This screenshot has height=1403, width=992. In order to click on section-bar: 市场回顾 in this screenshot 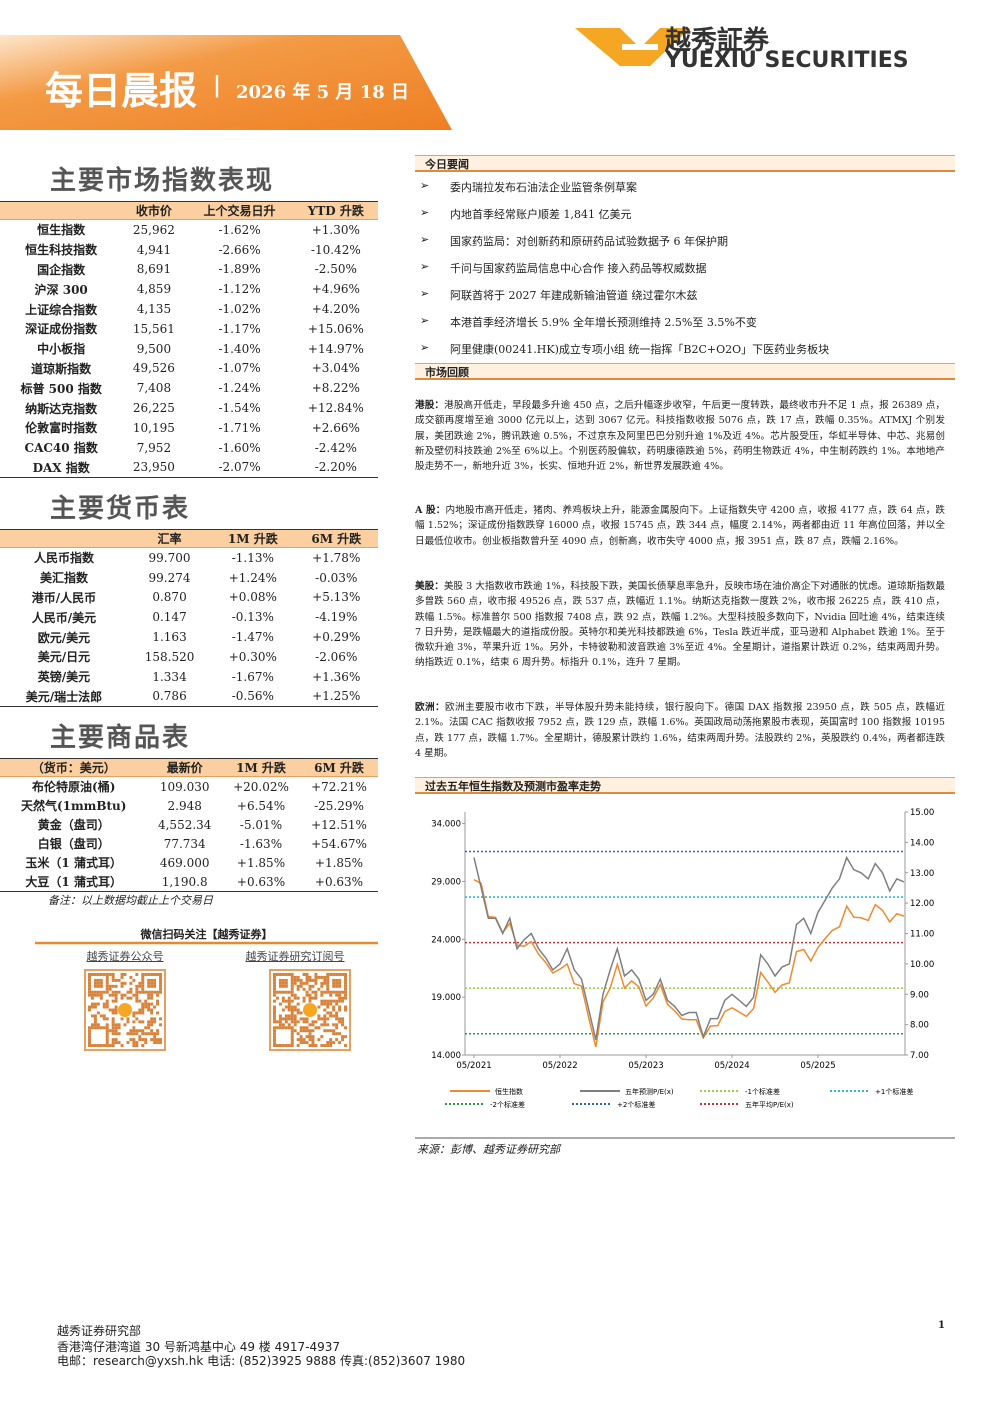, I will do `click(685, 371)`.